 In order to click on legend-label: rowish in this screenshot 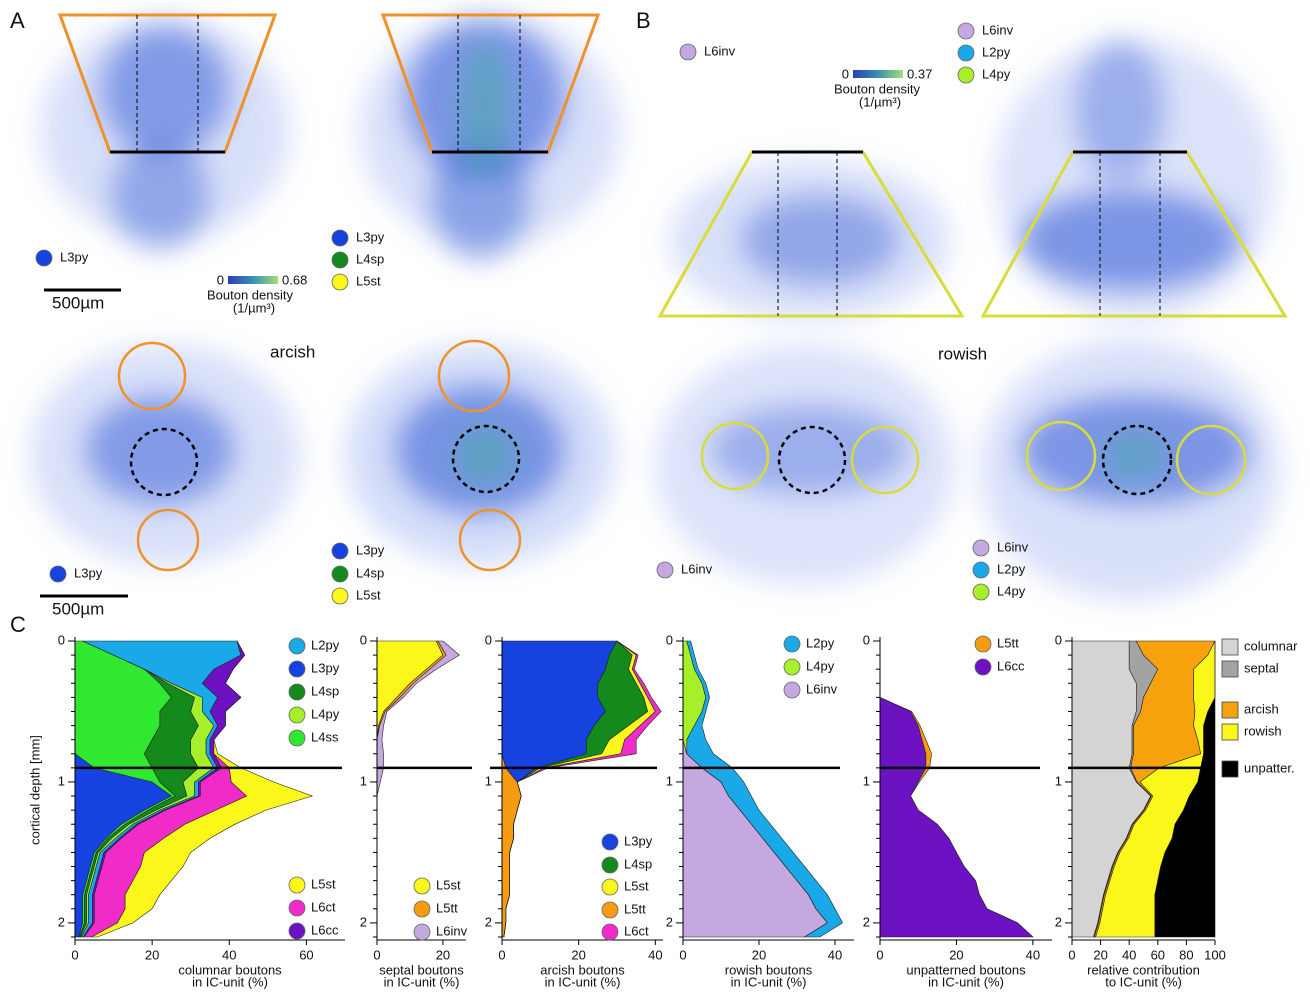, I will do `click(1263, 730)`.